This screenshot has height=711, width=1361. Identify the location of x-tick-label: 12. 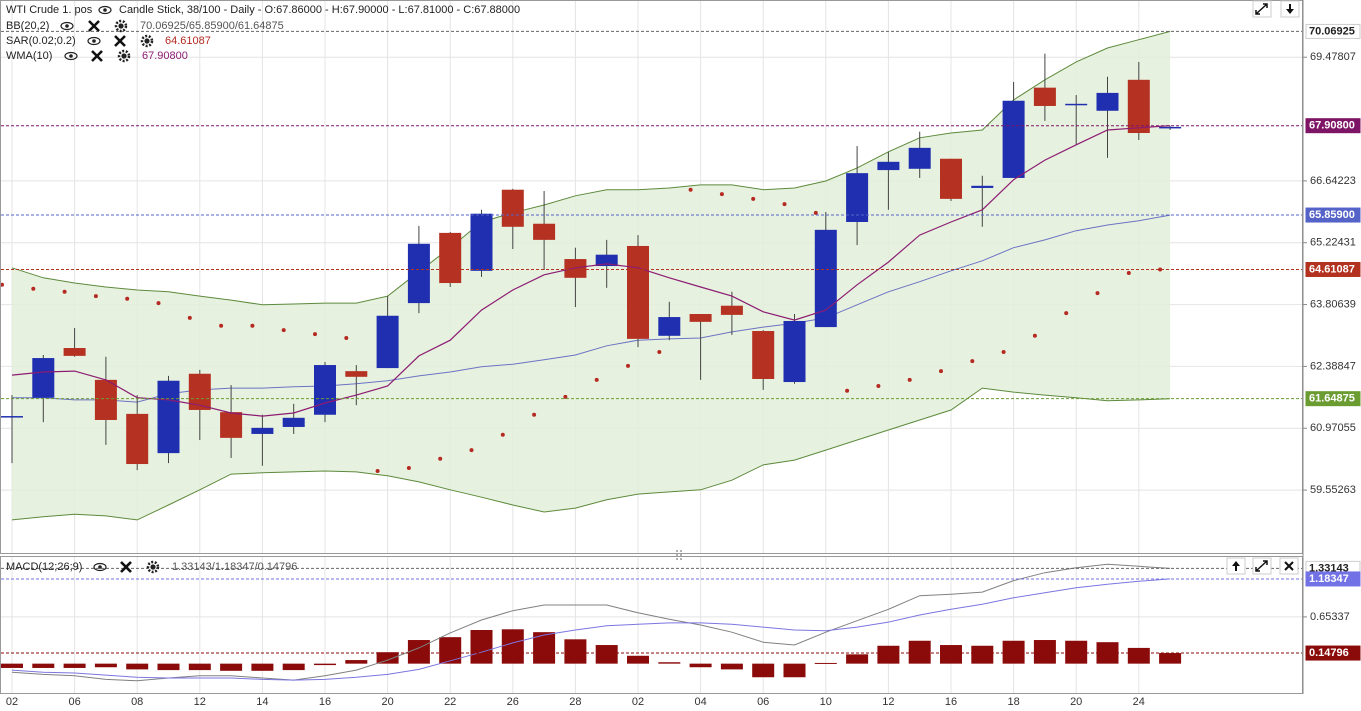
(200, 702).